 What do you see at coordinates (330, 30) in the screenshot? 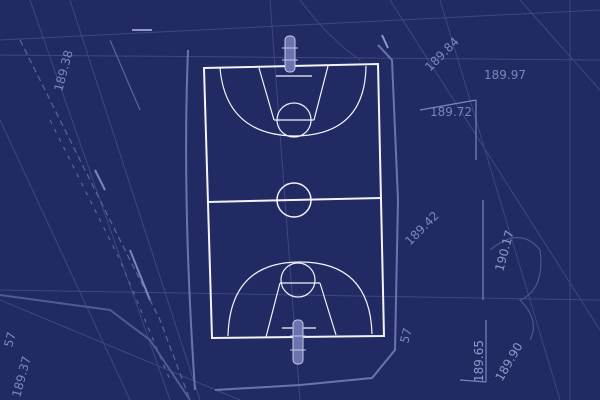
I see `survey-curve` at bounding box center [330, 30].